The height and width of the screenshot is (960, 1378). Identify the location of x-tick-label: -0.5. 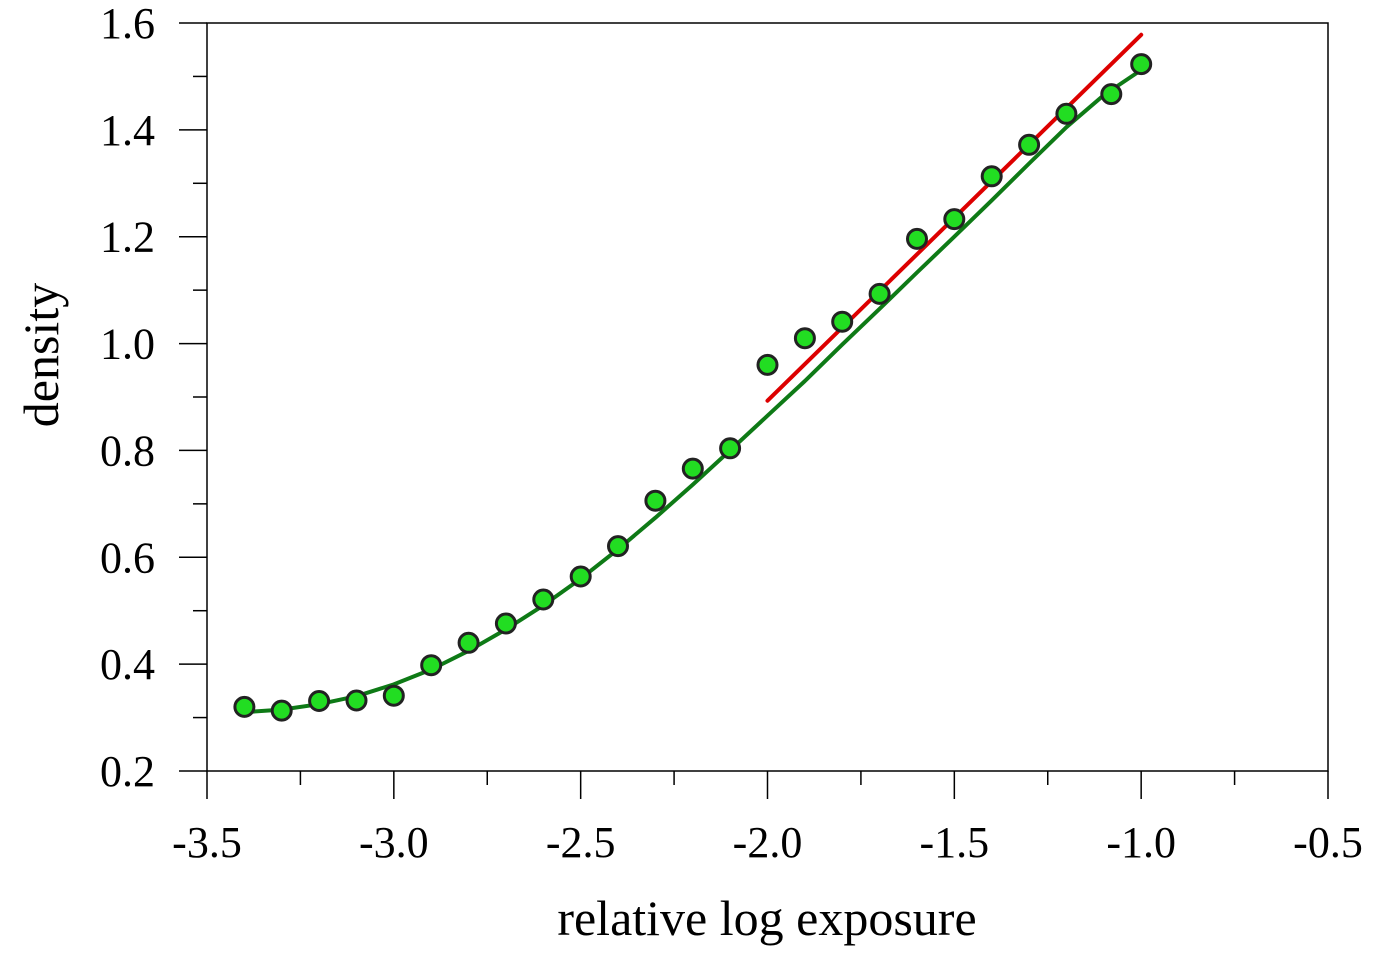
(1328, 842).